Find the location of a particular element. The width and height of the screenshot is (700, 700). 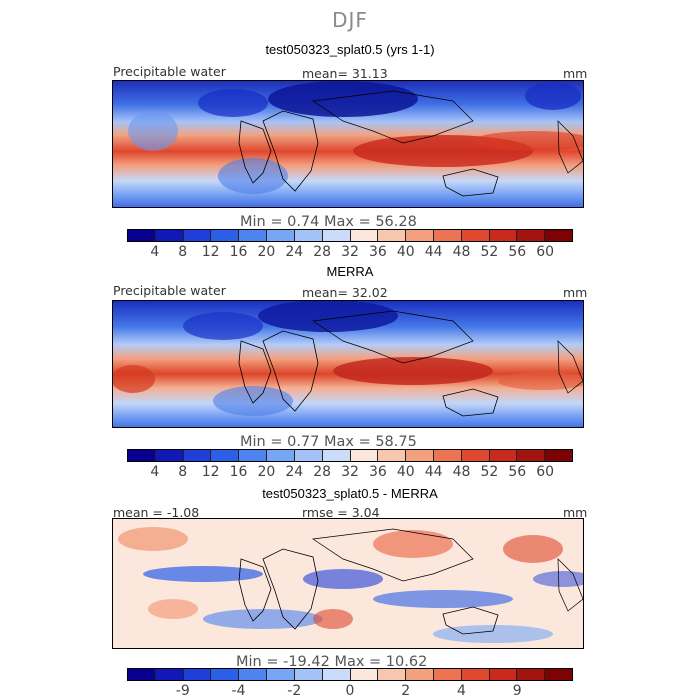

panel-2-units-label: mm is located at coordinates (575, 292).